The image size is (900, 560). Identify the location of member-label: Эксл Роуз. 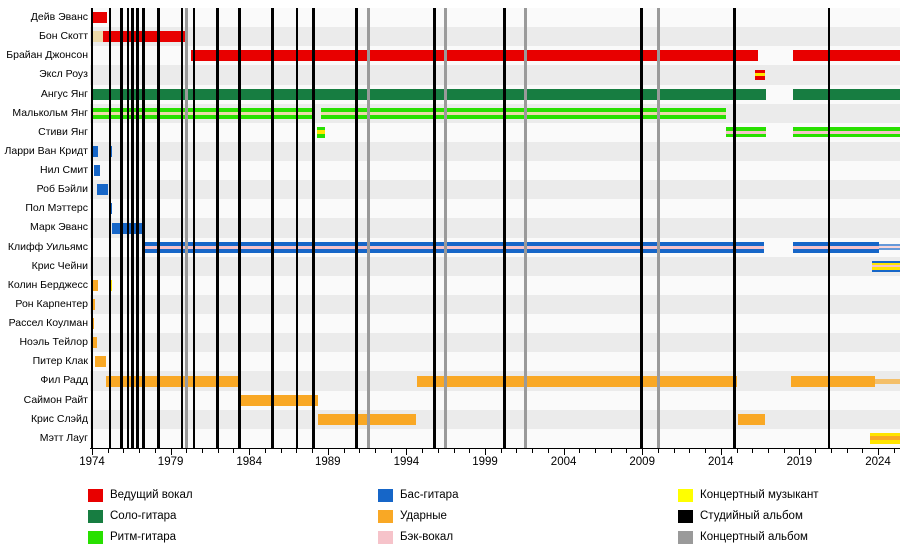
(63, 74).